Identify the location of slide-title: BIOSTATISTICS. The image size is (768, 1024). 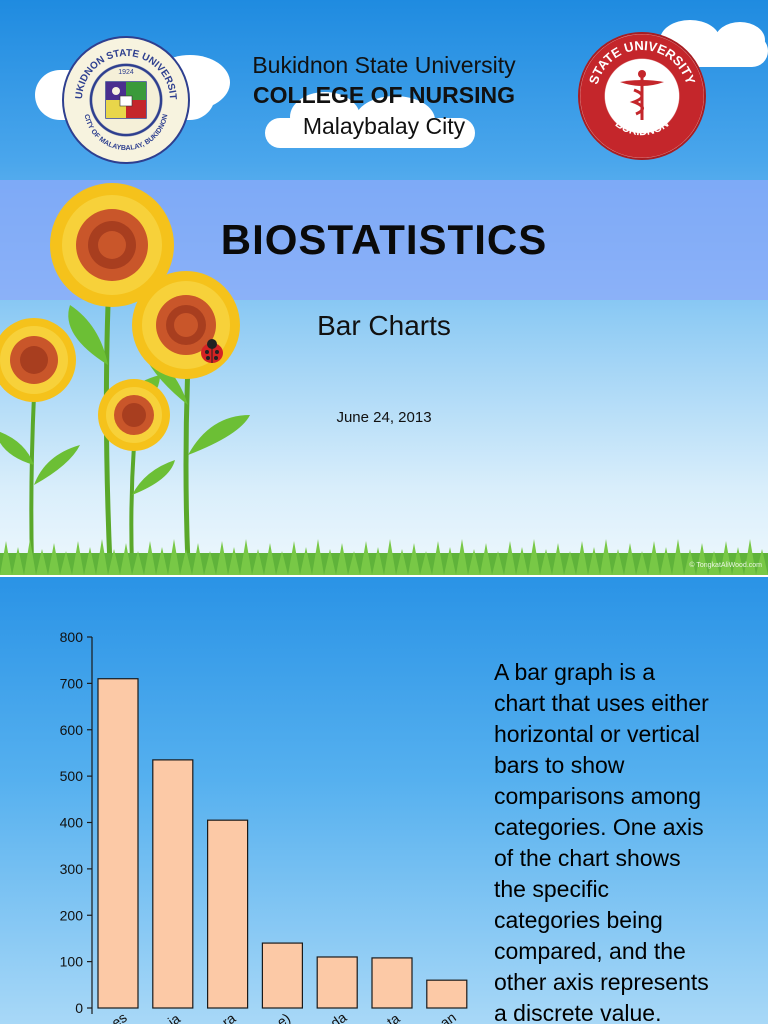
(384, 239).